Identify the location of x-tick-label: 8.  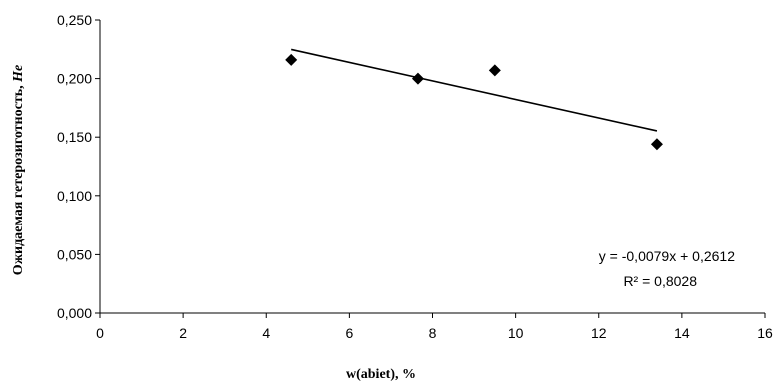
(433, 333).